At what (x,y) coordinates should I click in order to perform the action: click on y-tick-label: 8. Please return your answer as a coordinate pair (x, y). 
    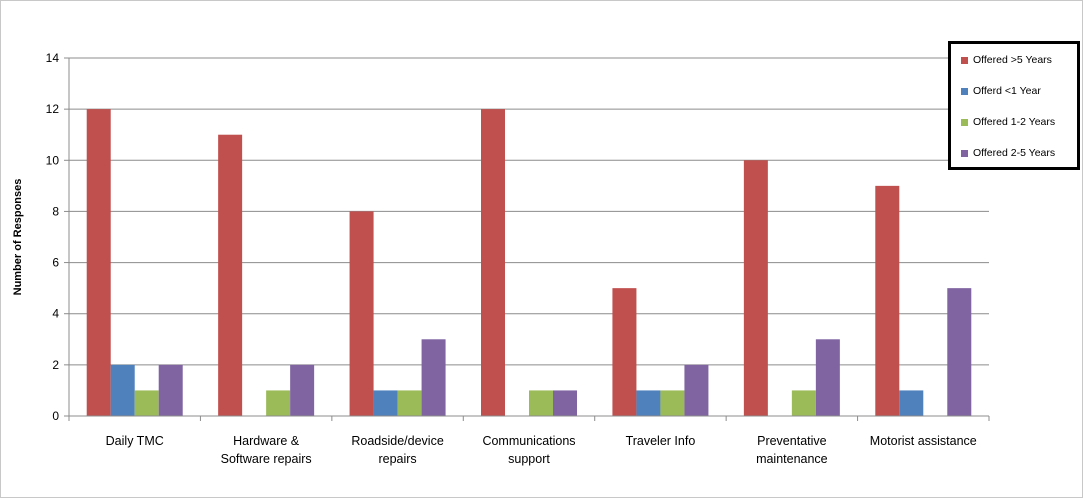
    Looking at the image, I should click on (55, 211).